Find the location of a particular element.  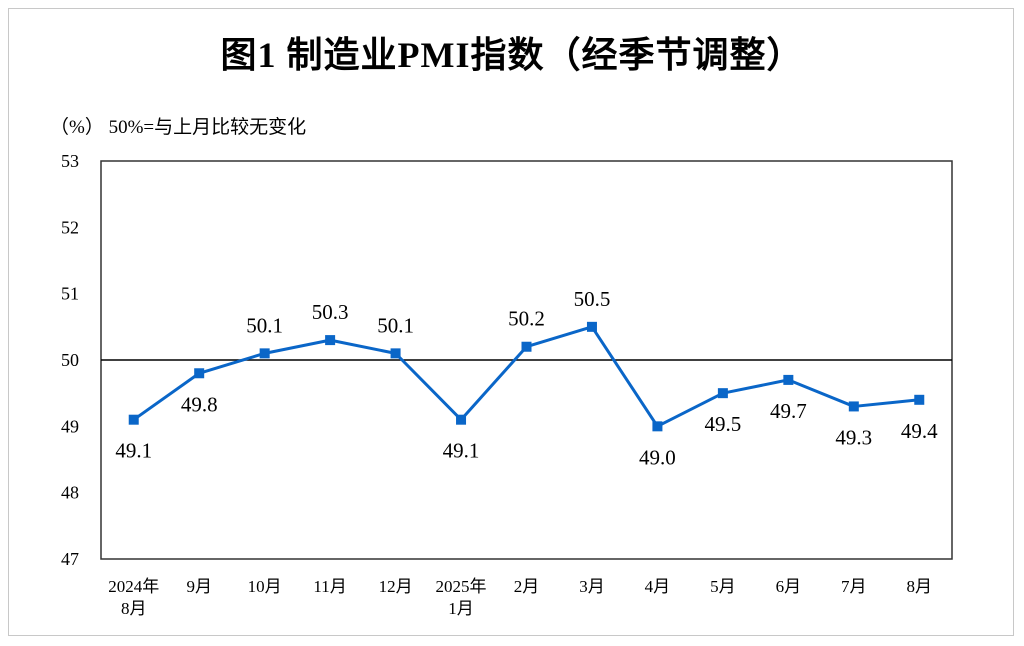

data-label: 49.8 is located at coordinates (199, 404).